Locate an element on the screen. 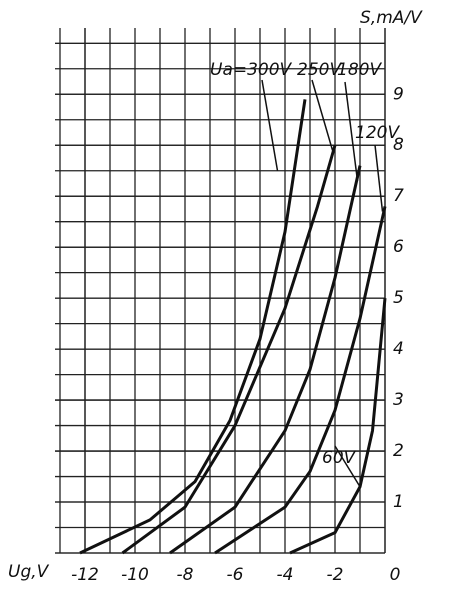  curve is located at coordinates (338, 426).